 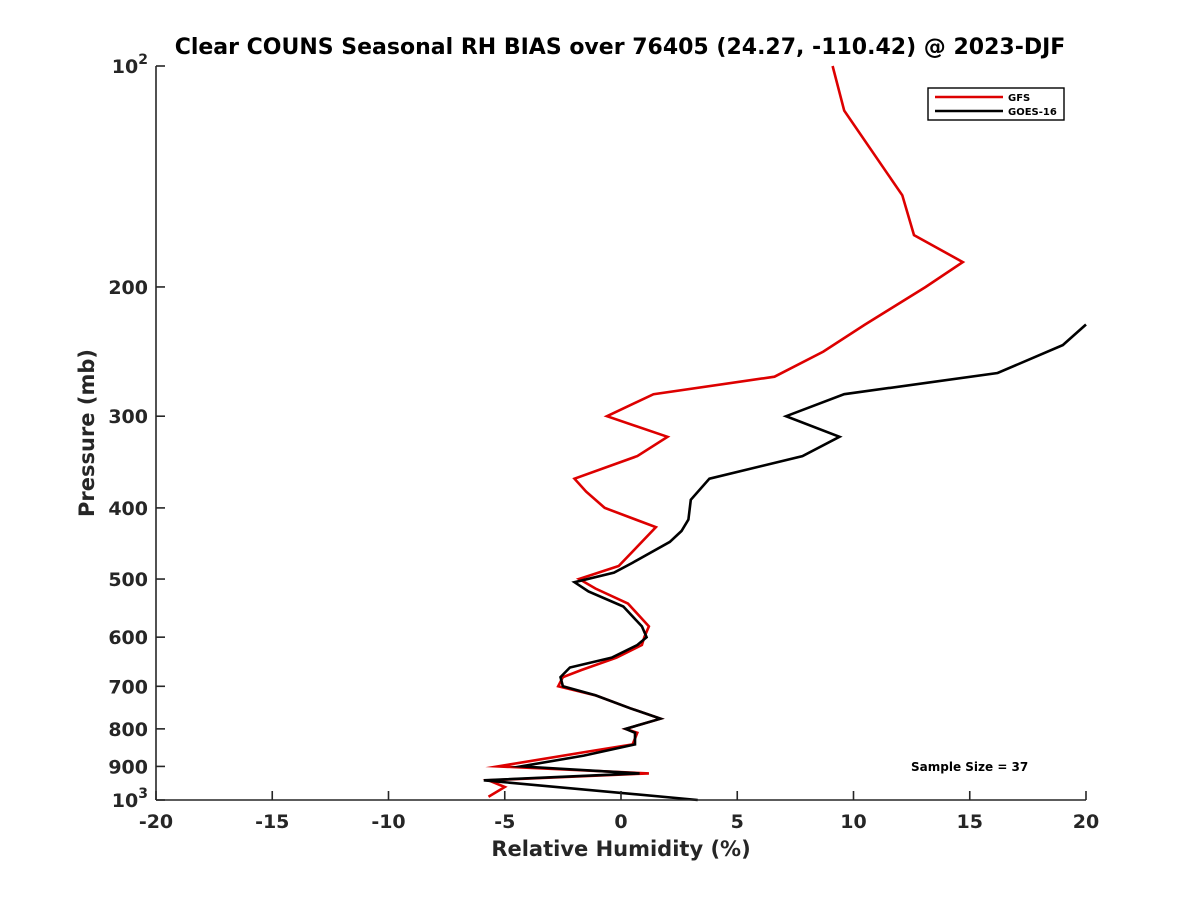 What do you see at coordinates (272, 822) in the screenshot?
I see `x-tick-label: -15` at bounding box center [272, 822].